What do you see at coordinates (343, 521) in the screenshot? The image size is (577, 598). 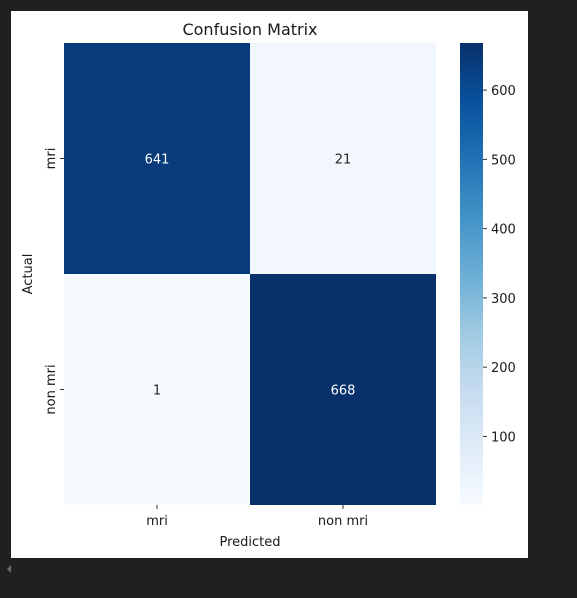 I see `x-tick-label: non mri` at bounding box center [343, 521].